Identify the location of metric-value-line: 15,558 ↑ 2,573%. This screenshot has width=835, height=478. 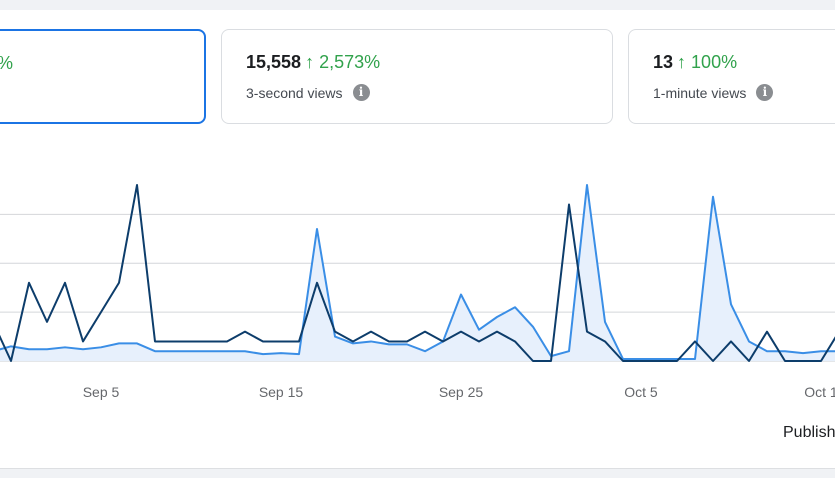
(313, 62).